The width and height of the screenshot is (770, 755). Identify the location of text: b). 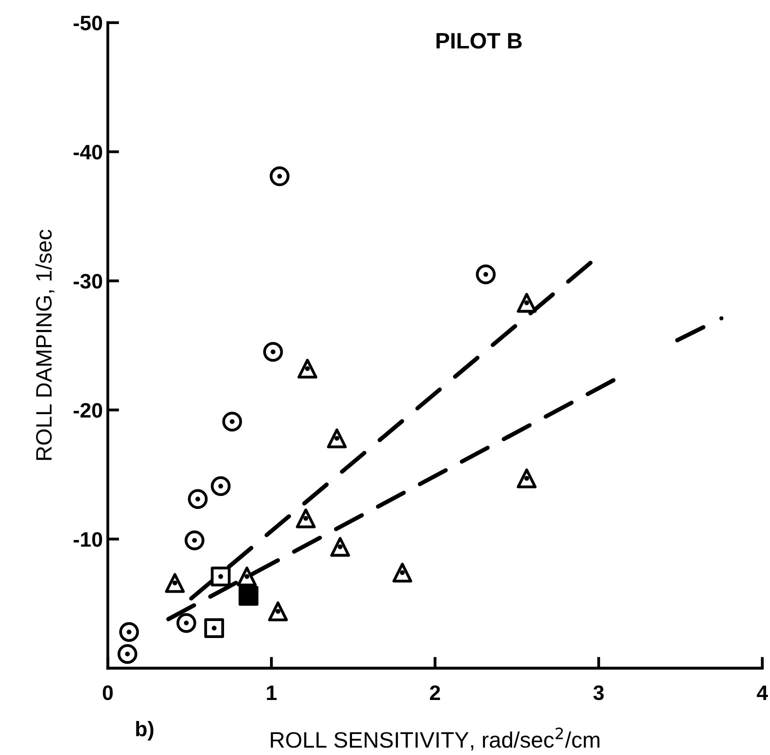
(145, 730).